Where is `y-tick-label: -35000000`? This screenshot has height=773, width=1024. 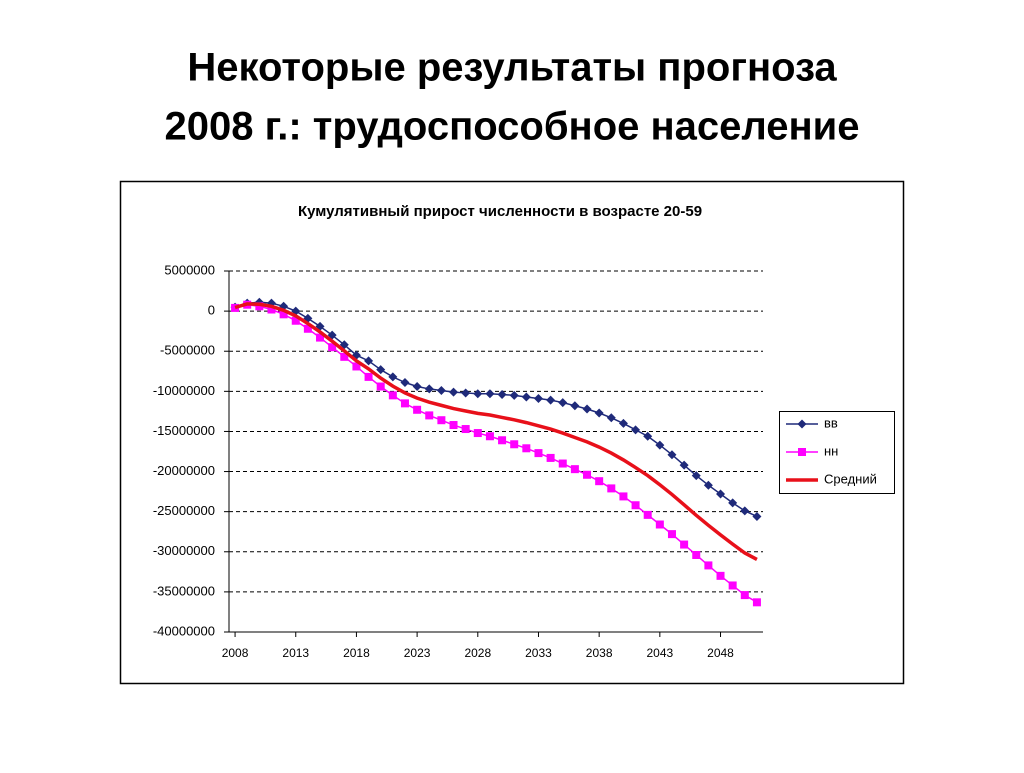 y-tick-label: -35000000 is located at coordinates (184, 590).